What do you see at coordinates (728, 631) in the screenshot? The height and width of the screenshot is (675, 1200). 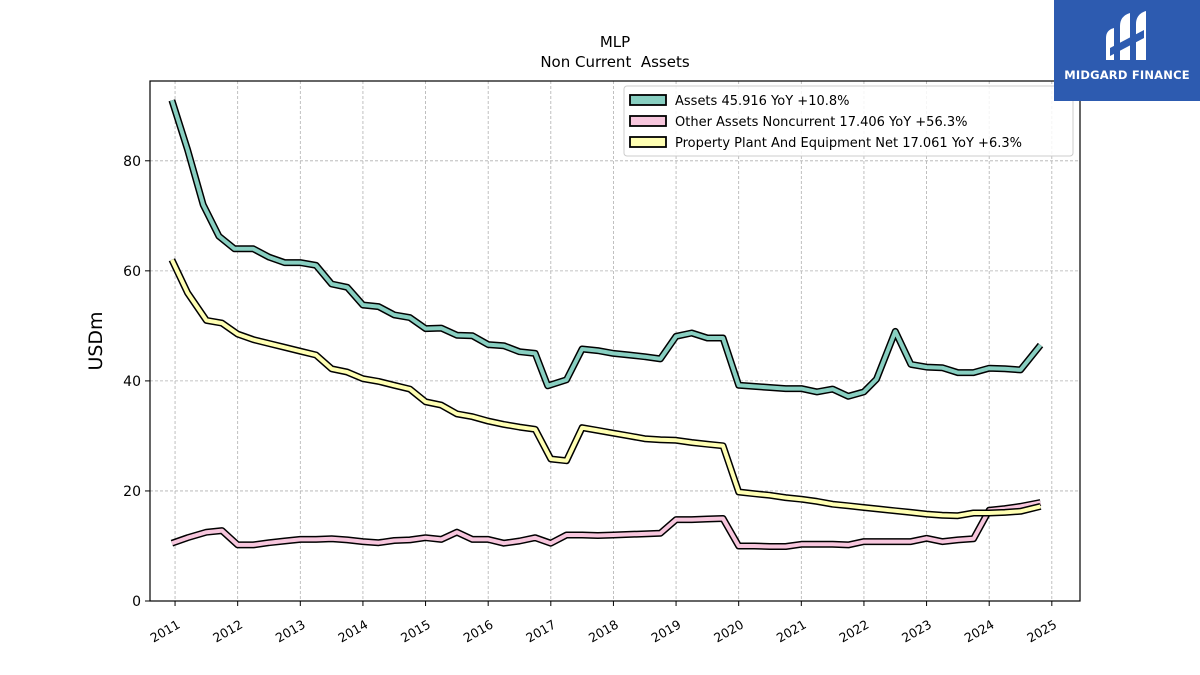 I see `x-tick-label: 2020` at bounding box center [728, 631].